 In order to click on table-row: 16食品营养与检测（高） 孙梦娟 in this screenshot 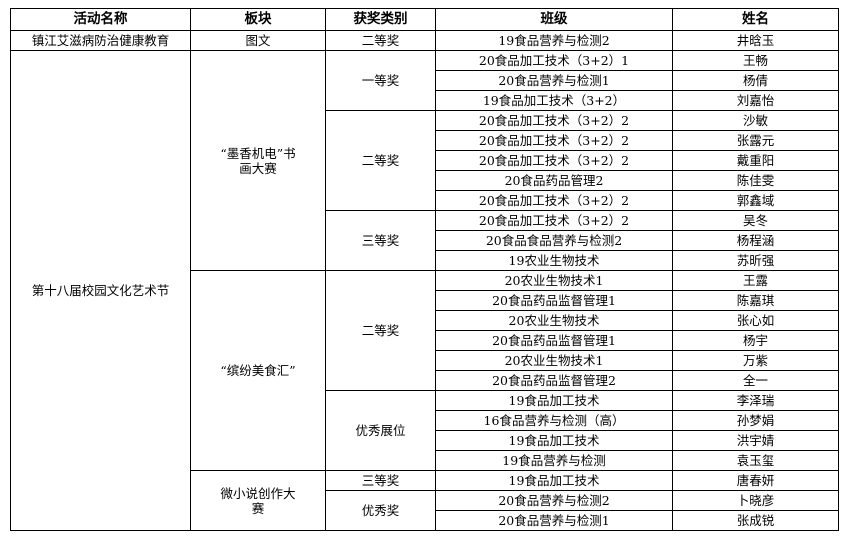, I will do `click(425, 420)`.